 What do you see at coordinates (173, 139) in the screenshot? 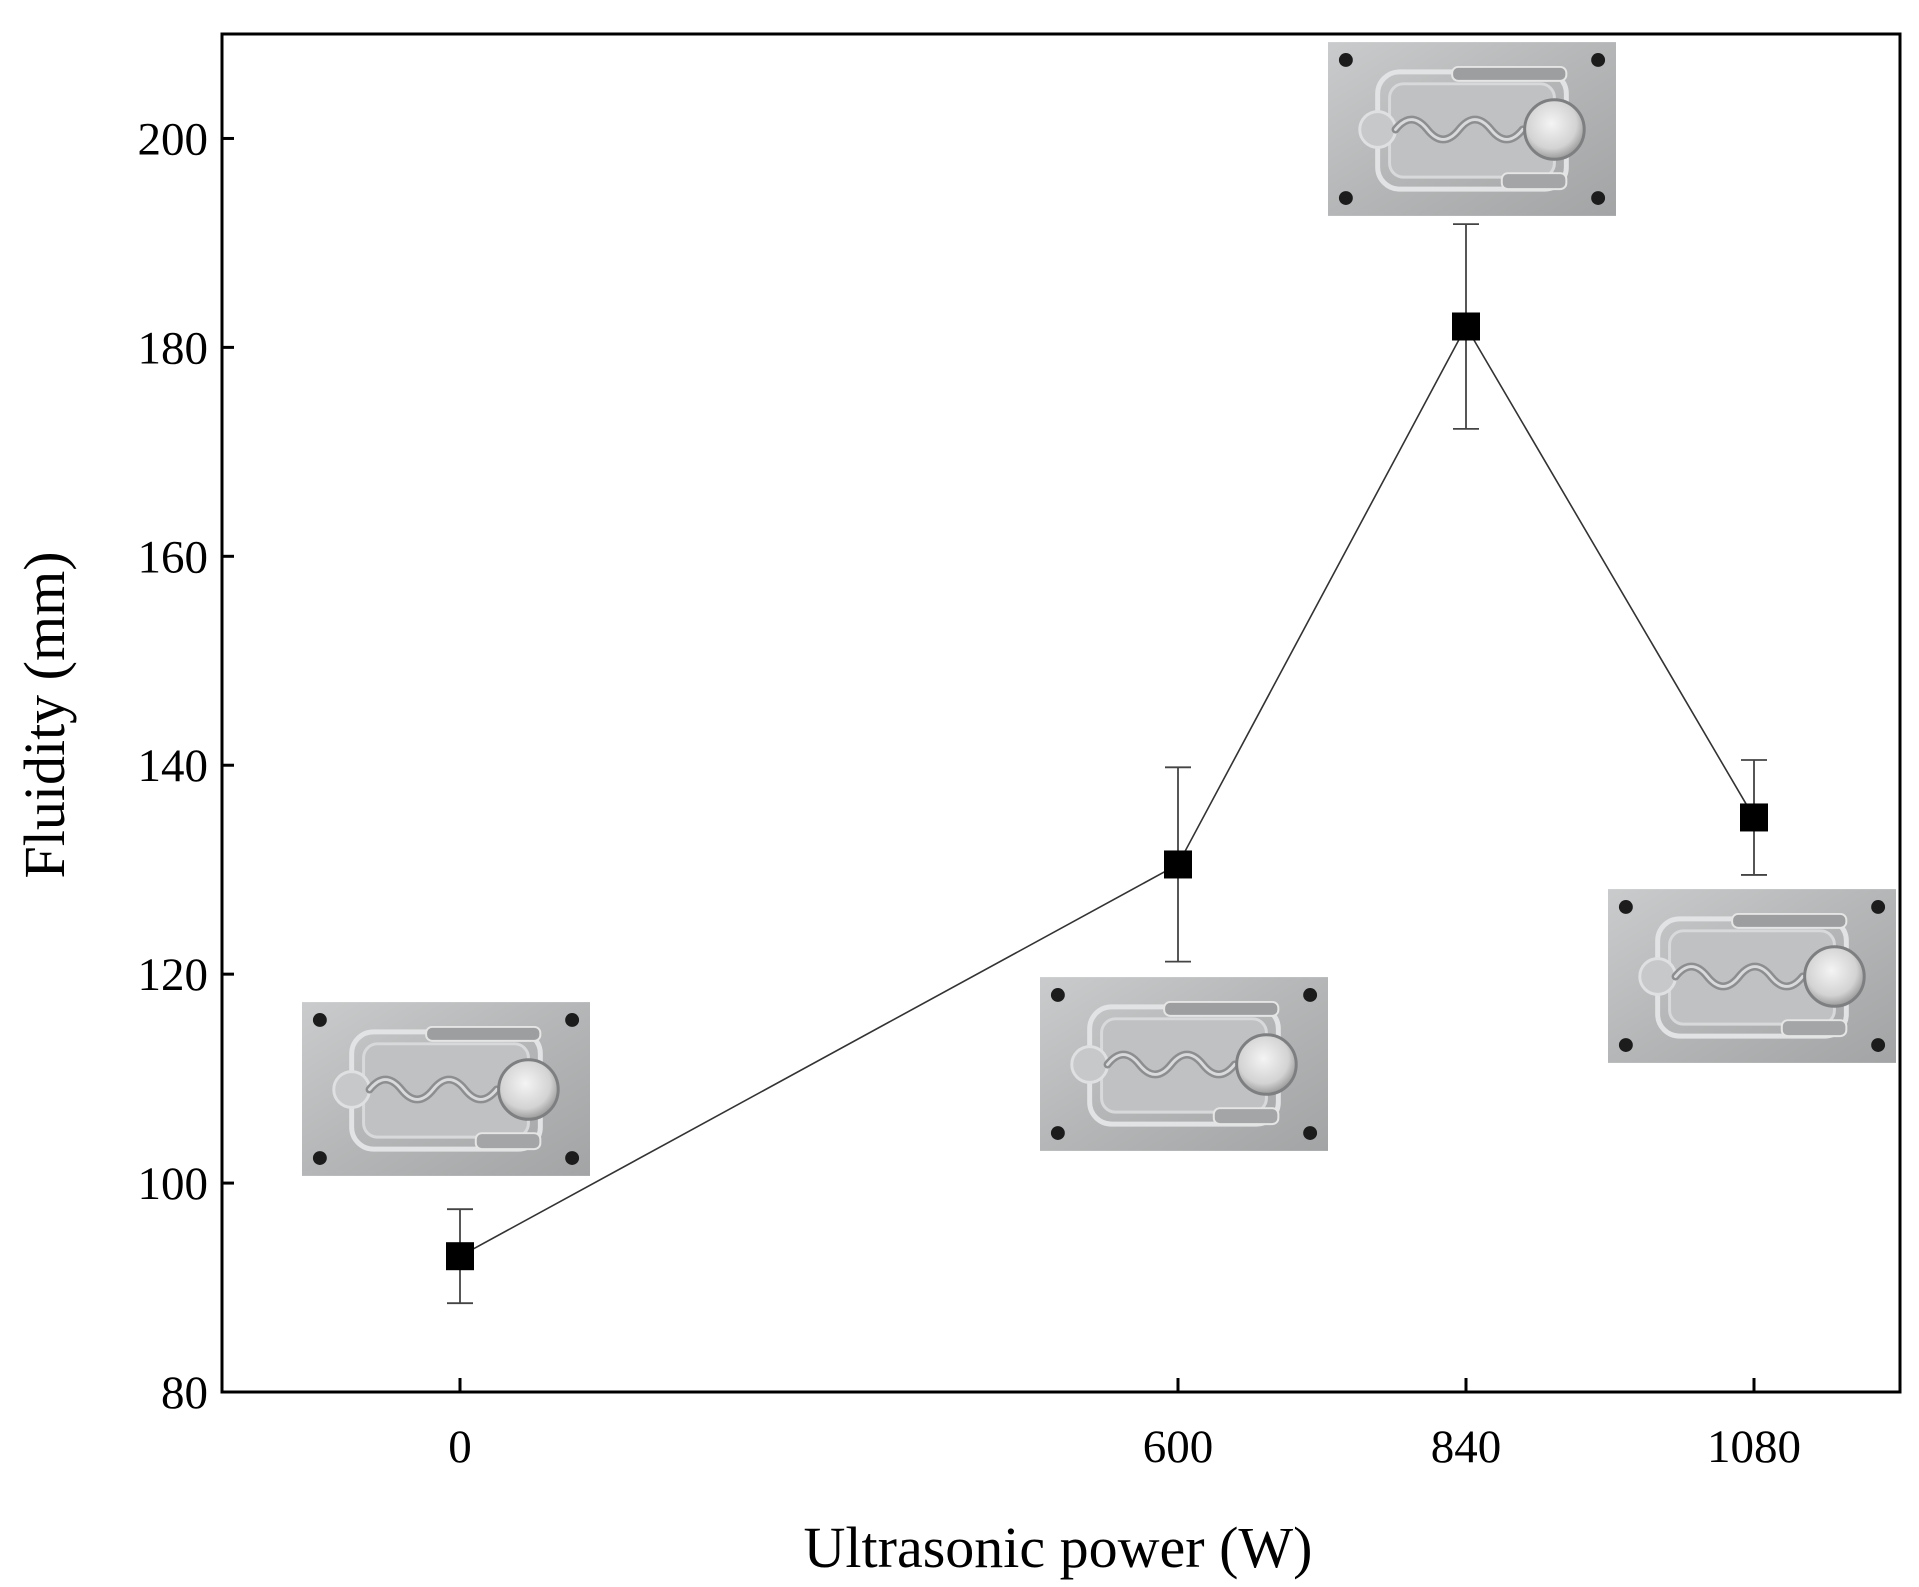
I see `y-tick-label-200: 200` at bounding box center [173, 139].